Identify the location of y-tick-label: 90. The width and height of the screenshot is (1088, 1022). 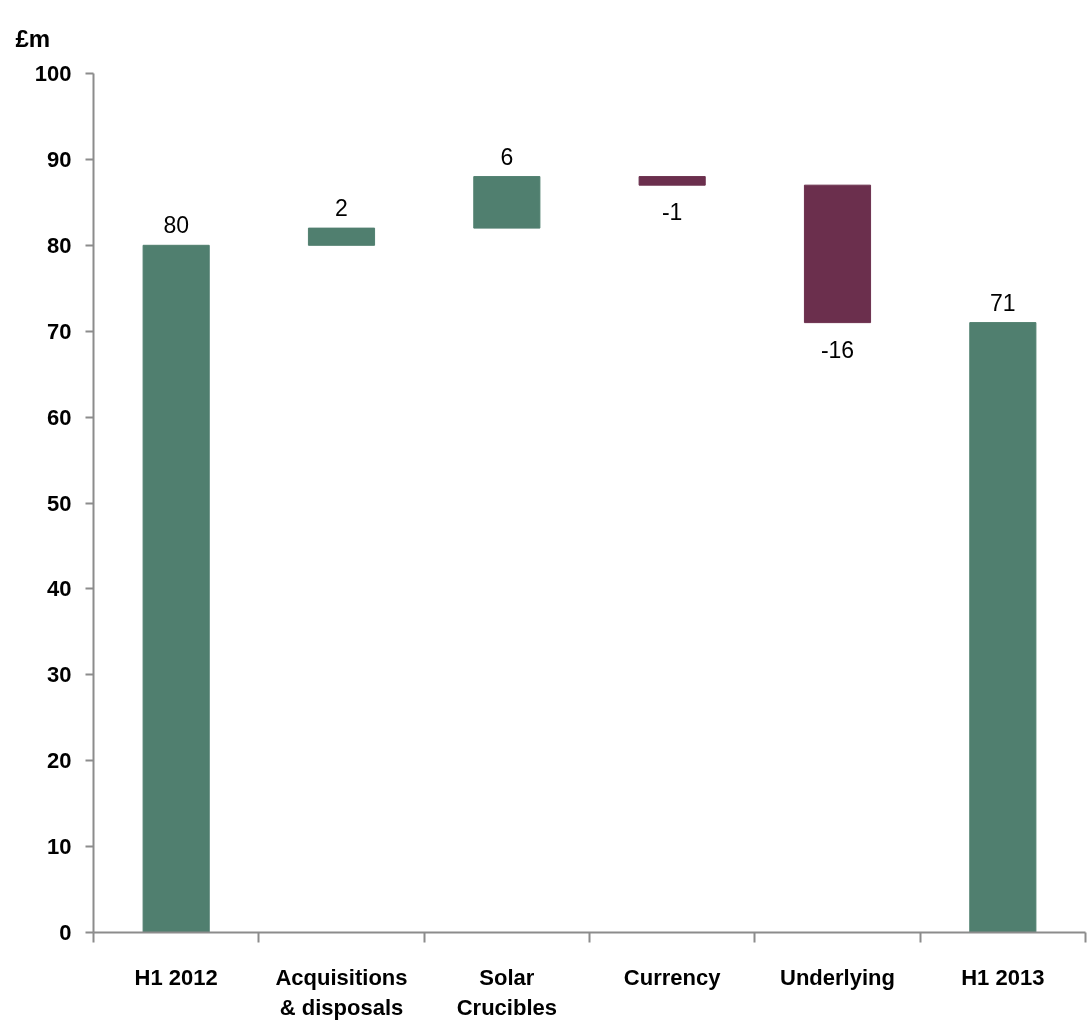
(59, 159).